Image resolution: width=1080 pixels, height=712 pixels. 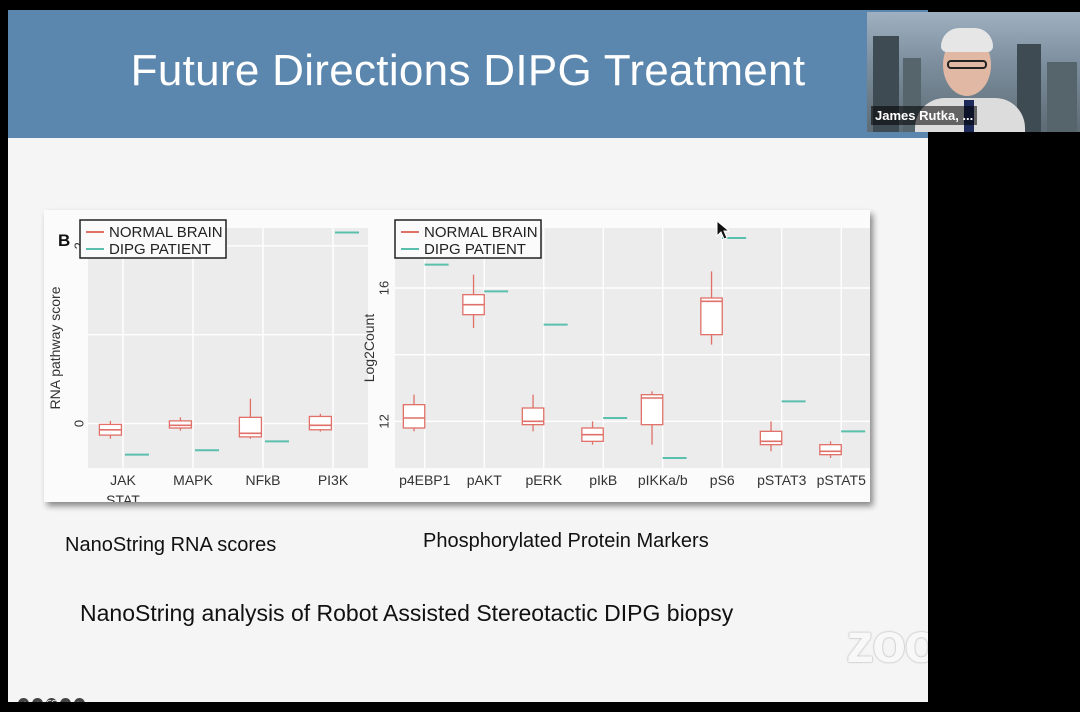 What do you see at coordinates (78, 423) in the screenshot?
I see `y-tick-label: 0` at bounding box center [78, 423].